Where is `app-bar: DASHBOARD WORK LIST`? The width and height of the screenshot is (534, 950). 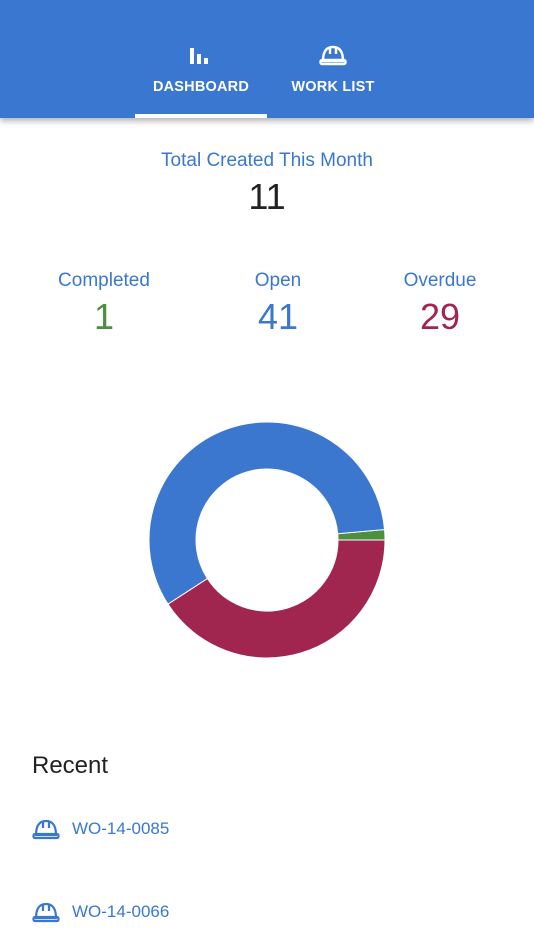 app-bar: DASHBOARD WORK LIST is located at coordinates (267, 59).